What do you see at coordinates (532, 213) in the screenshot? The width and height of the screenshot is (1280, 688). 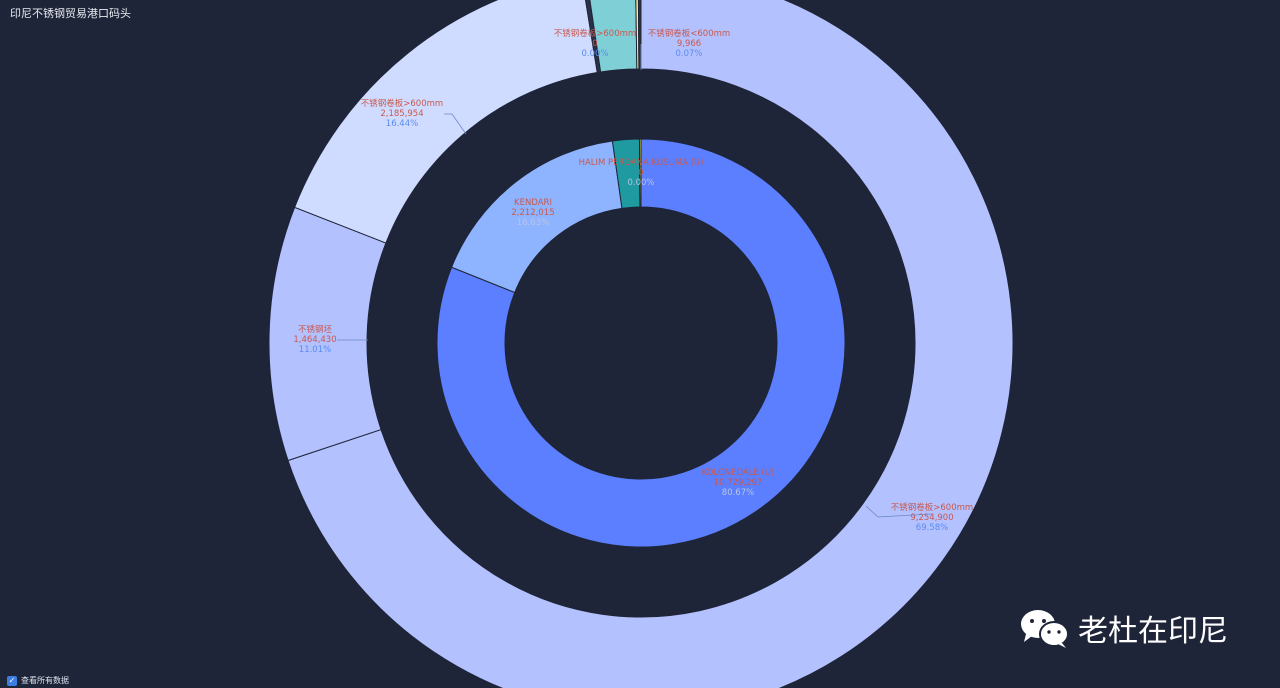 I see `inner-label-1-value: 2,212,015` at bounding box center [532, 213].